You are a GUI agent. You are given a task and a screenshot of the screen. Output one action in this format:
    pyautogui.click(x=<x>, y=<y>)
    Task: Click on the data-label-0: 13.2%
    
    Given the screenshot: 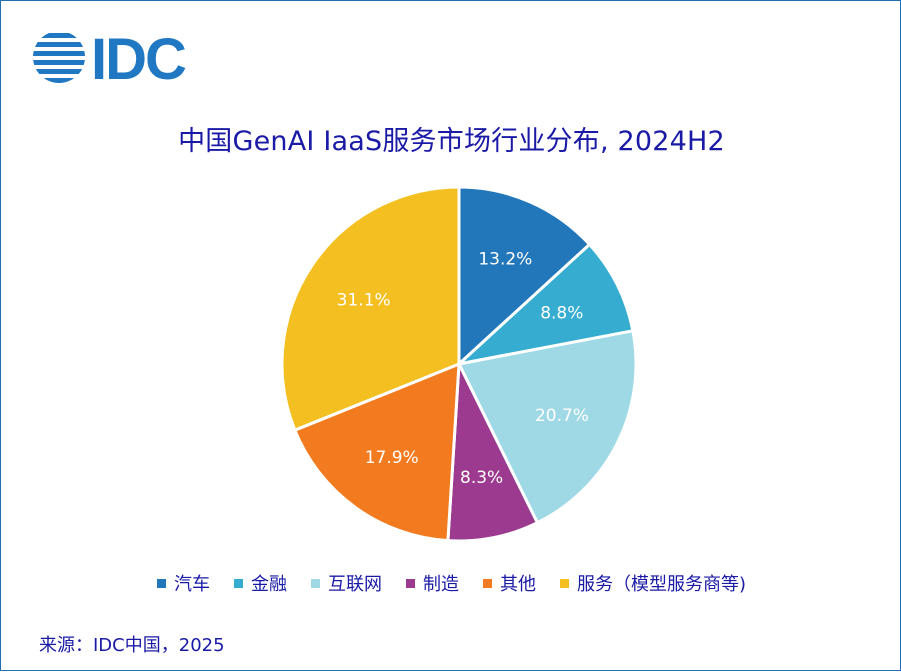 What is the action you would take?
    pyautogui.click(x=505, y=260)
    